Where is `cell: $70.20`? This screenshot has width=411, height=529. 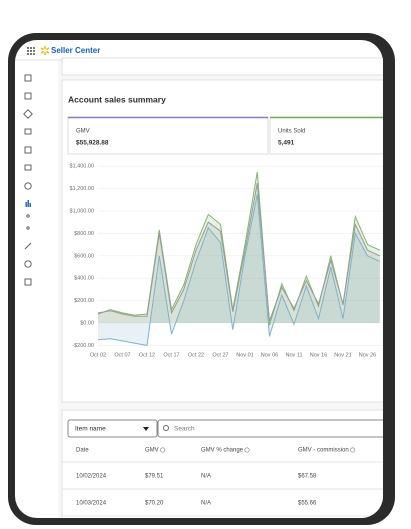
cell: $70.20 is located at coordinates (154, 504).